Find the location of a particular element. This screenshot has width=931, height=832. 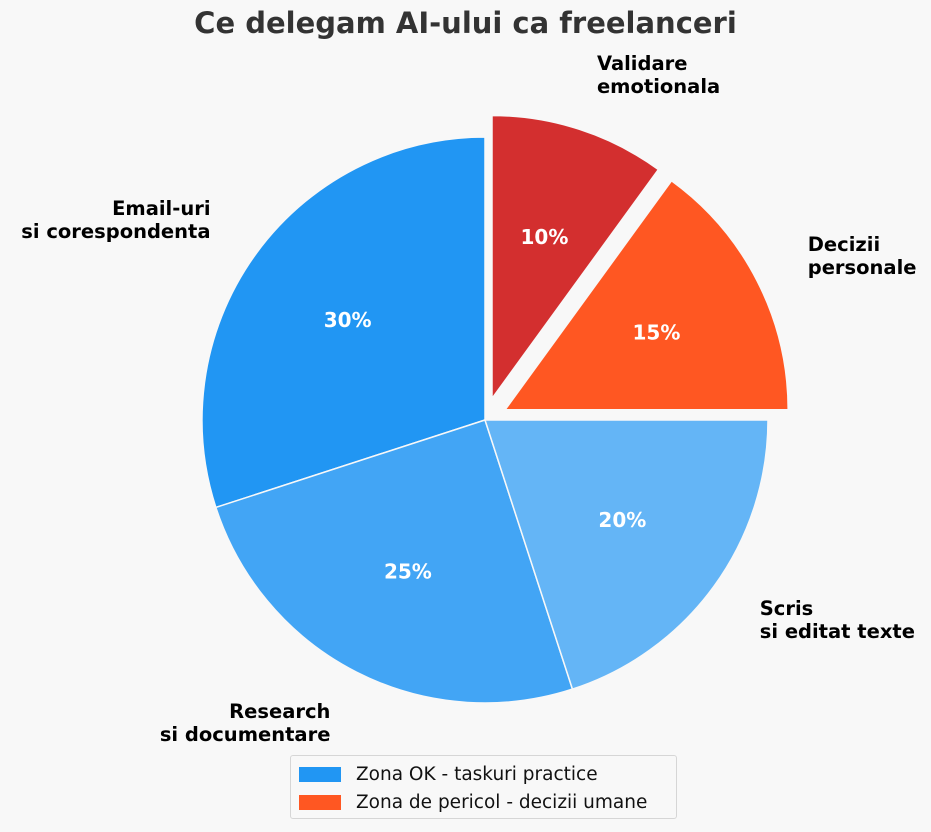

pie-category-label-scris: Scris si editat texte is located at coordinates (837, 619).